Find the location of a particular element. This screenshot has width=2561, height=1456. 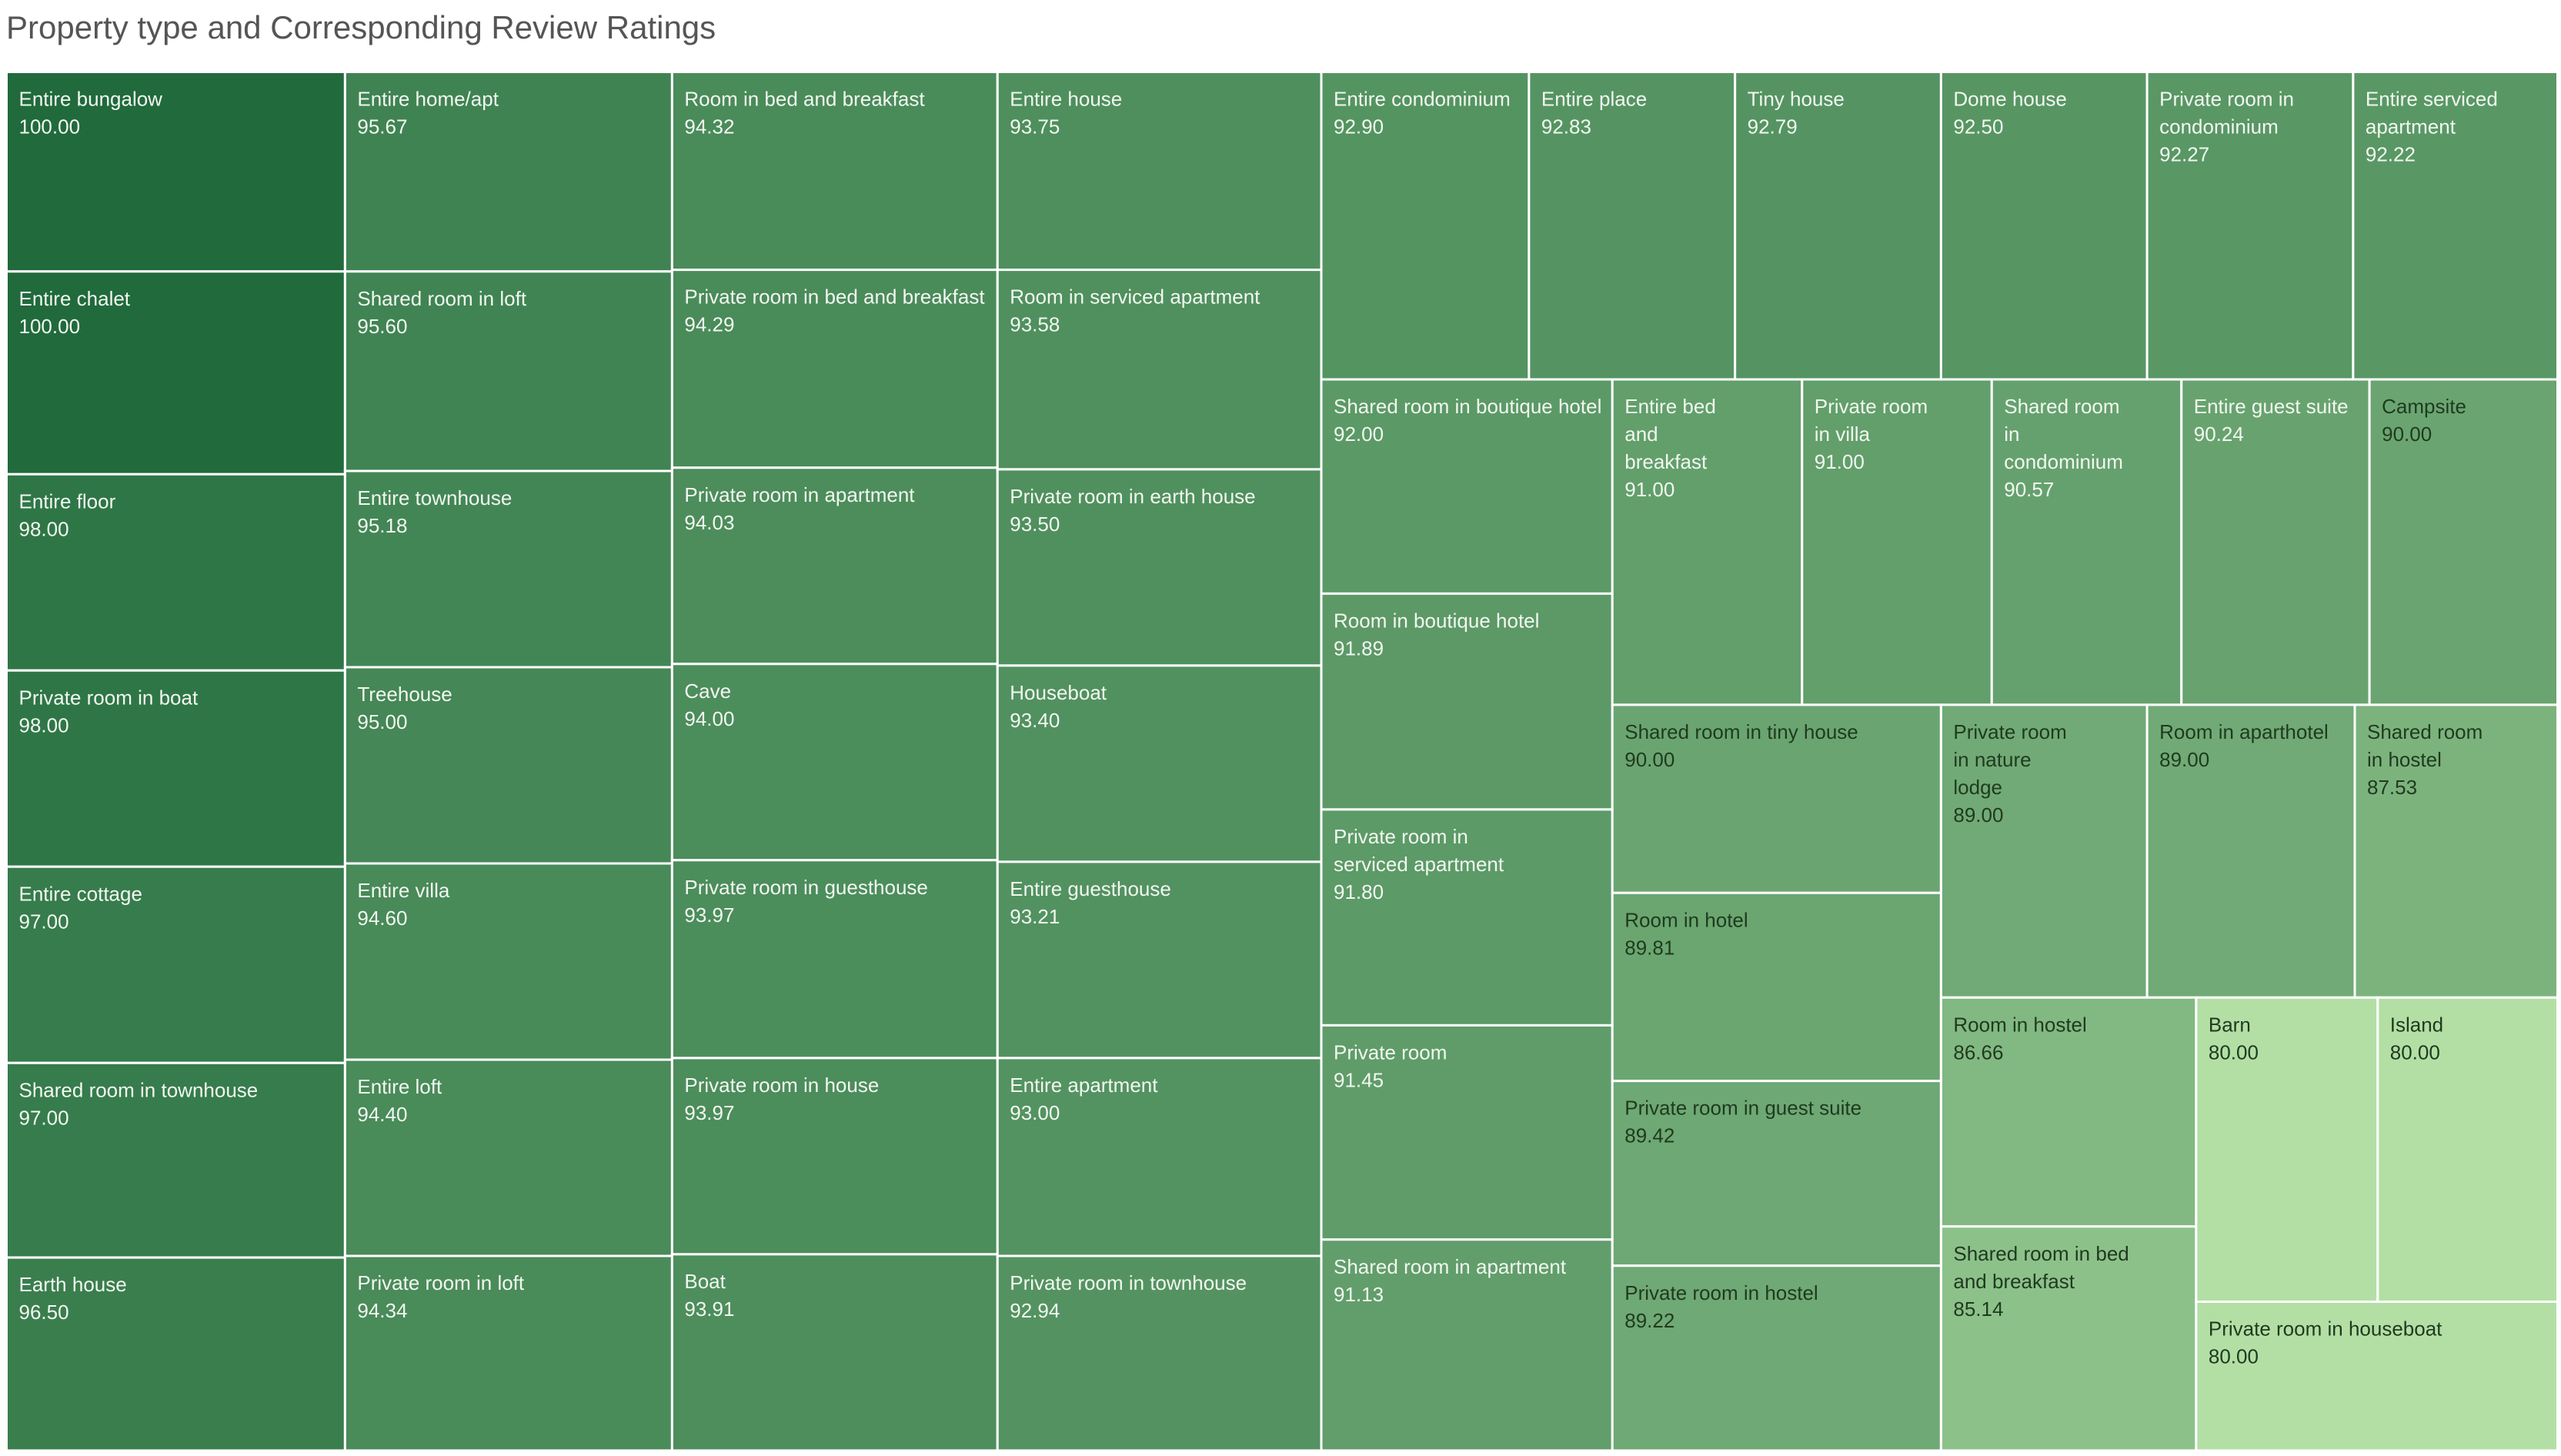

treemap-tile-campsite: Campsite 90.00 is located at coordinates (2463, 542).